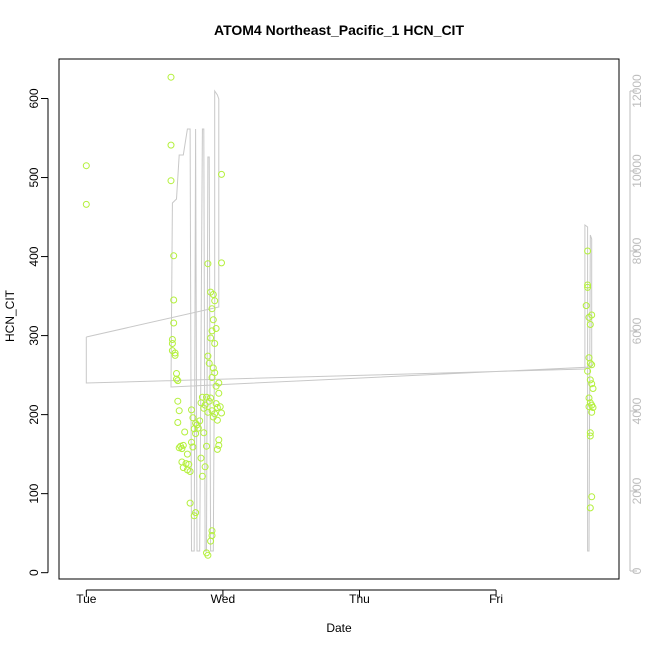 This screenshot has width=650, height=650. Describe the element at coordinates (339, 628) in the screenshot. I see `x-axis-label: Date` at that location.